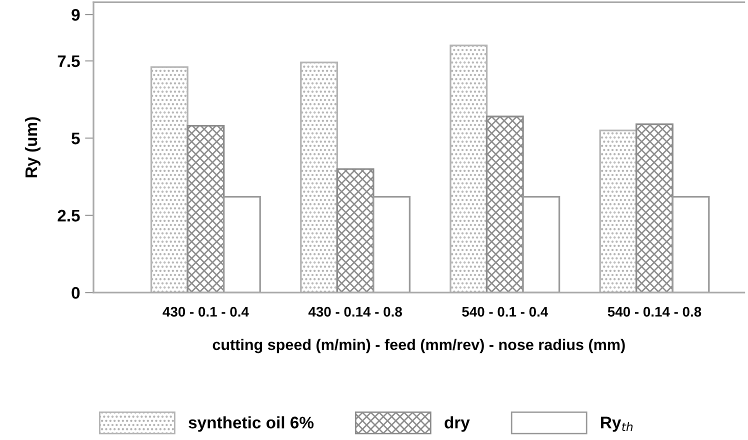  What do you see at coordinates (355, 311) in the screenshot?
I see `x-tick-label: 430 - 0.14 - 0.8` at bounding box center [355, 311].